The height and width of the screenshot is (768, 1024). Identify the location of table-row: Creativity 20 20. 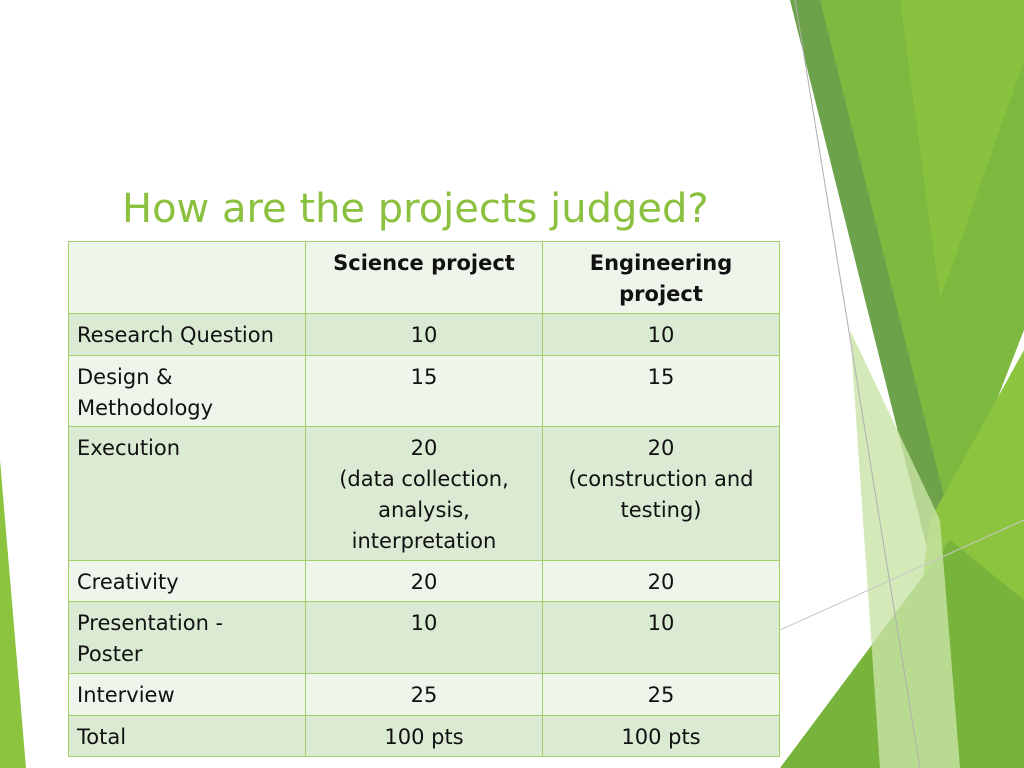
(424, 581).